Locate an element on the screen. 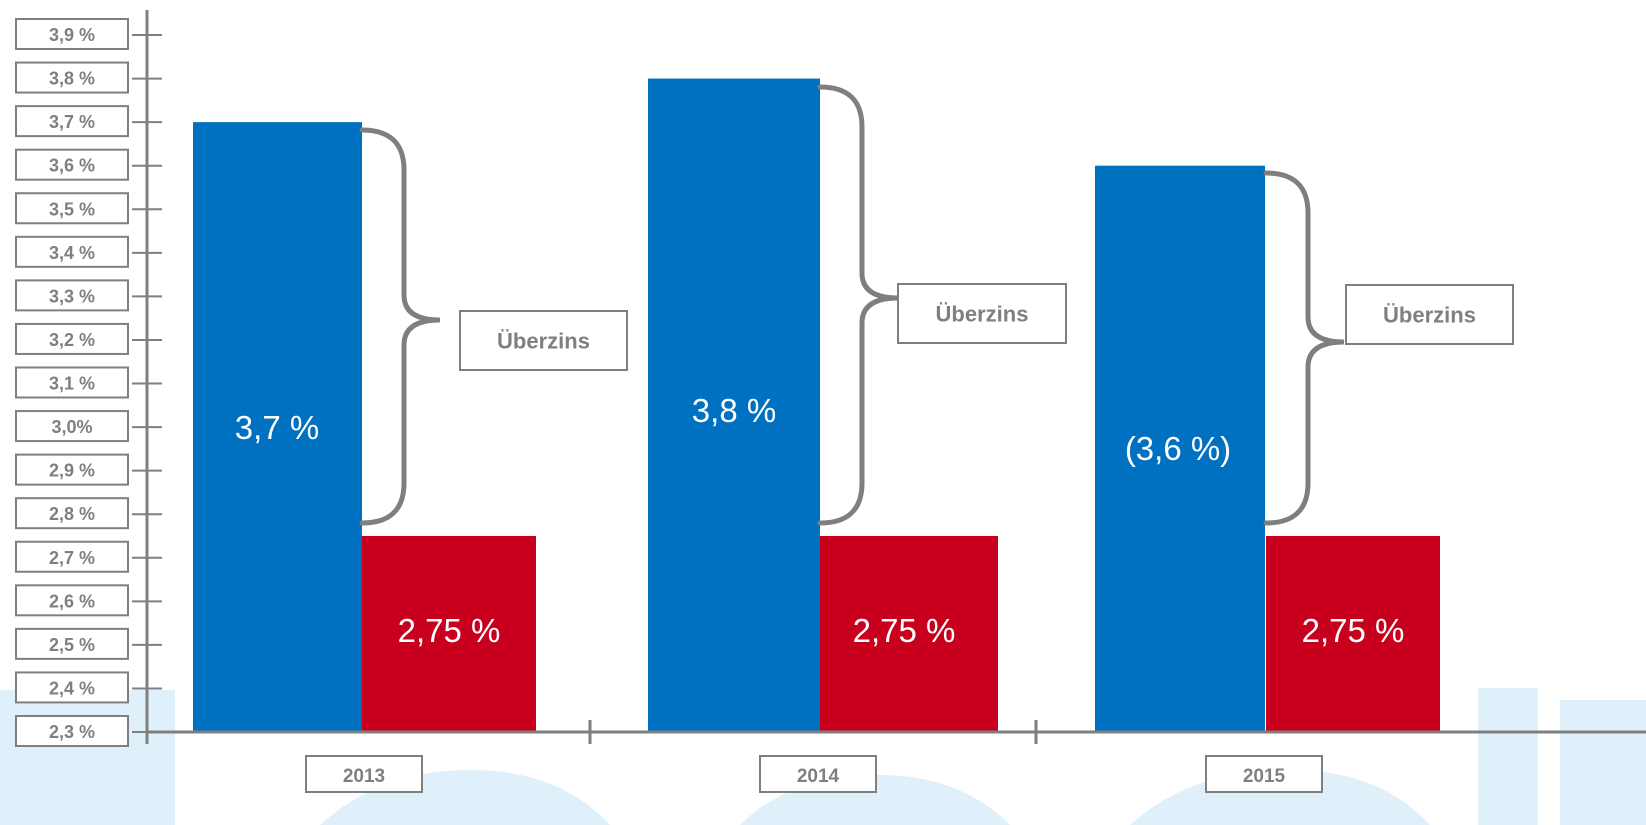  x-axis-labels: 2013 2014 2015 is located at coordinates (814, 774).